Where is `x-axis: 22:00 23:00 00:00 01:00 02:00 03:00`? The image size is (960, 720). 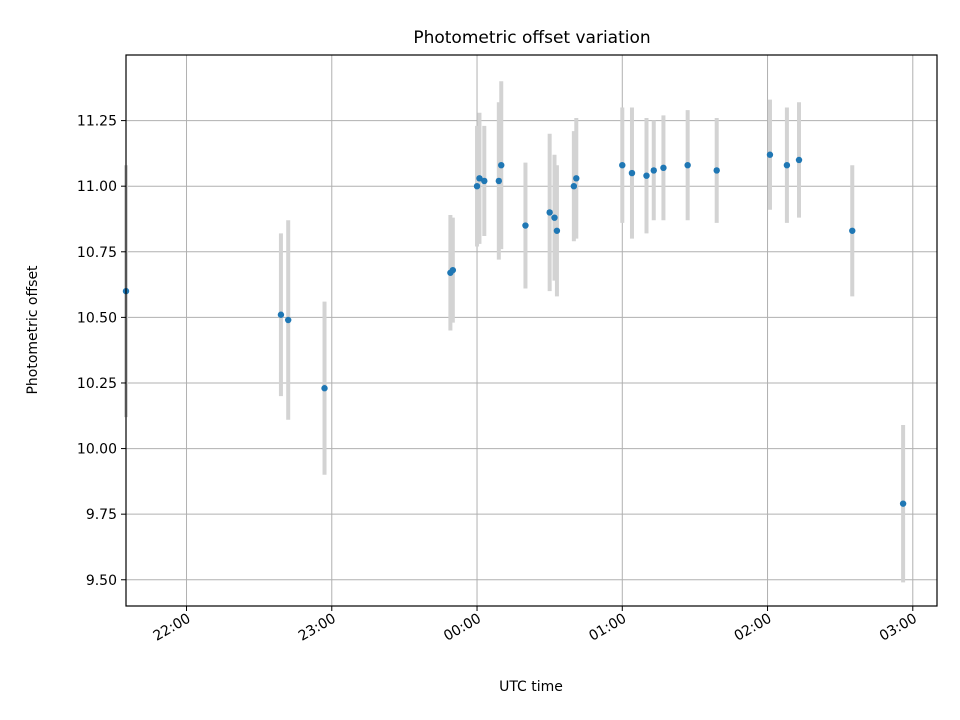
x-axis: 22:00 23:00 00:00 01:00 02:00 03:00 is located at coordinates (535, 625).